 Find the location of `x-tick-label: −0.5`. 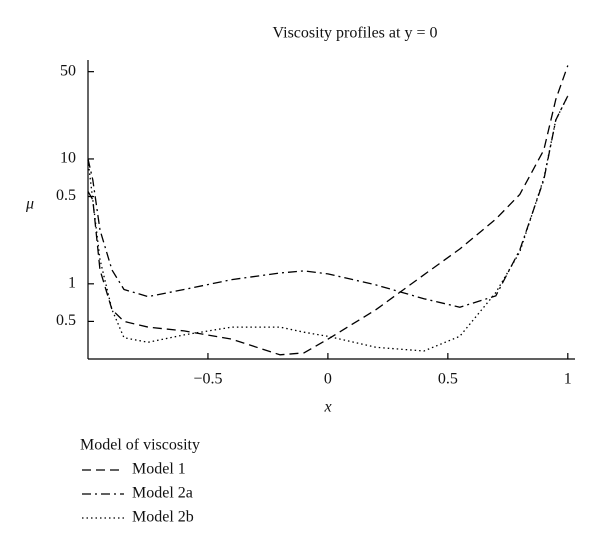

x-tick-label: −0.5 is located at coordinates (207, 379).